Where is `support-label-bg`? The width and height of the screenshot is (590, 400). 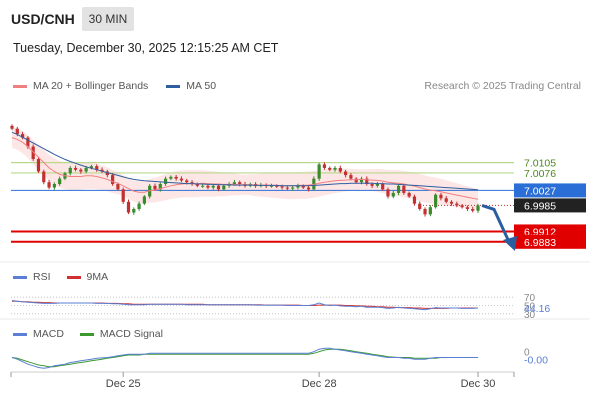
support-label-bg is located at coordinates (550, 241).